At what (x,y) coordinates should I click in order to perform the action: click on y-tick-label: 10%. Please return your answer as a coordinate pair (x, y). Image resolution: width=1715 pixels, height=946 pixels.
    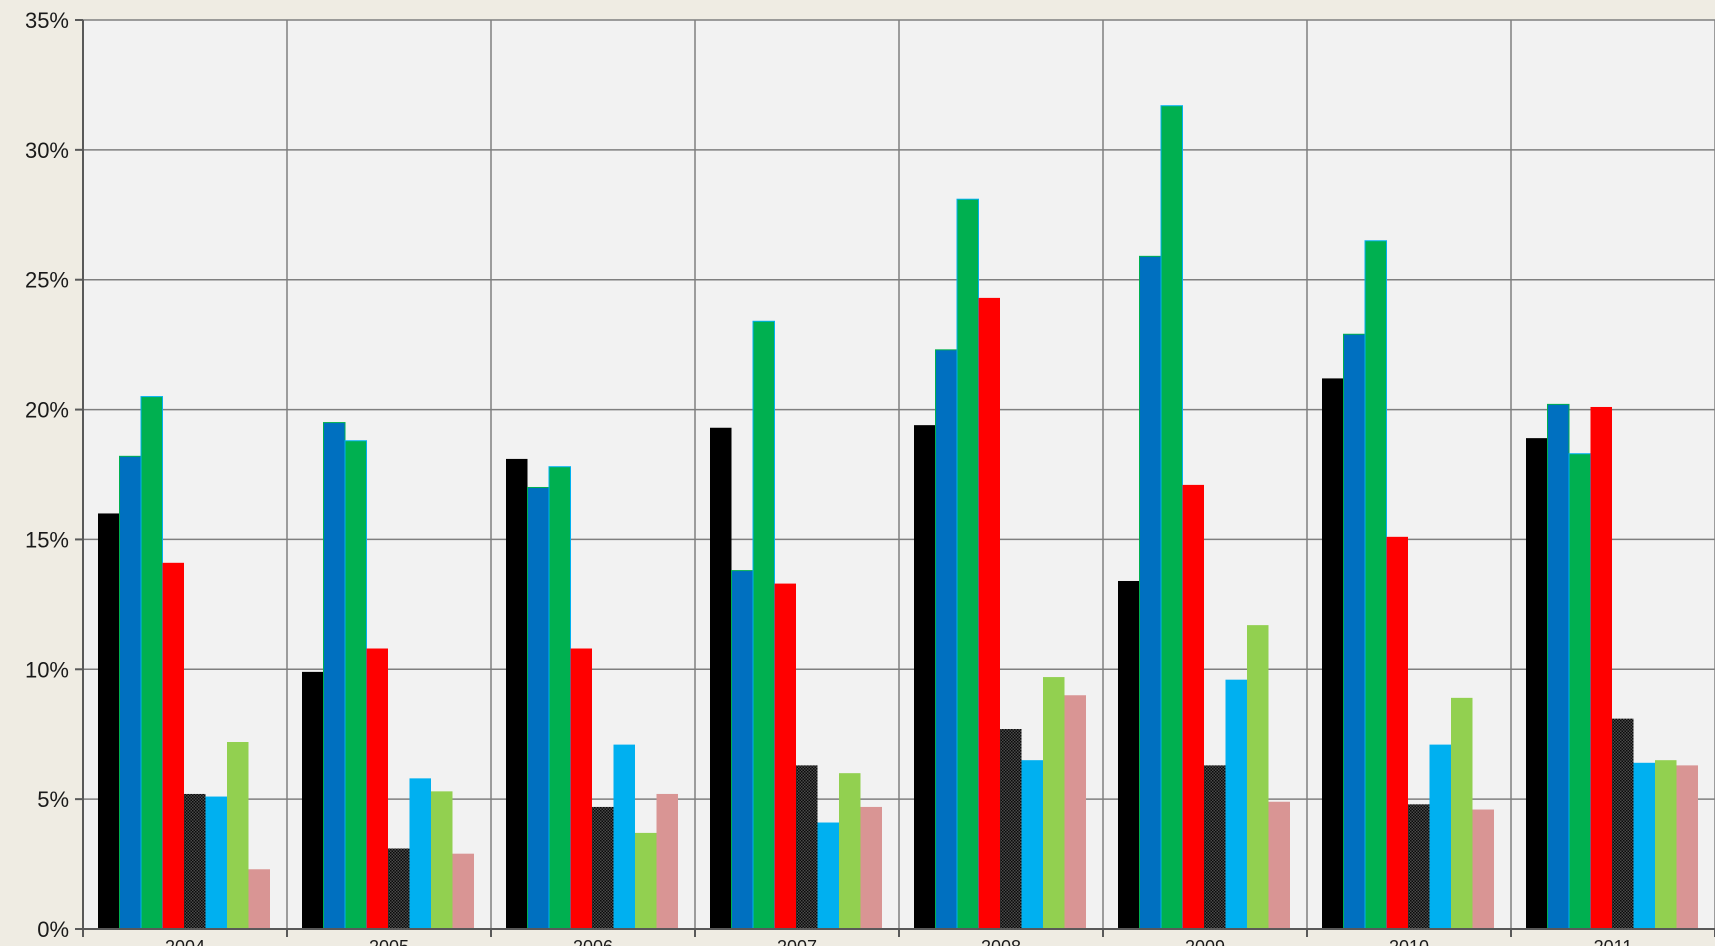
    Looking at the image, I should click on (47, 669).